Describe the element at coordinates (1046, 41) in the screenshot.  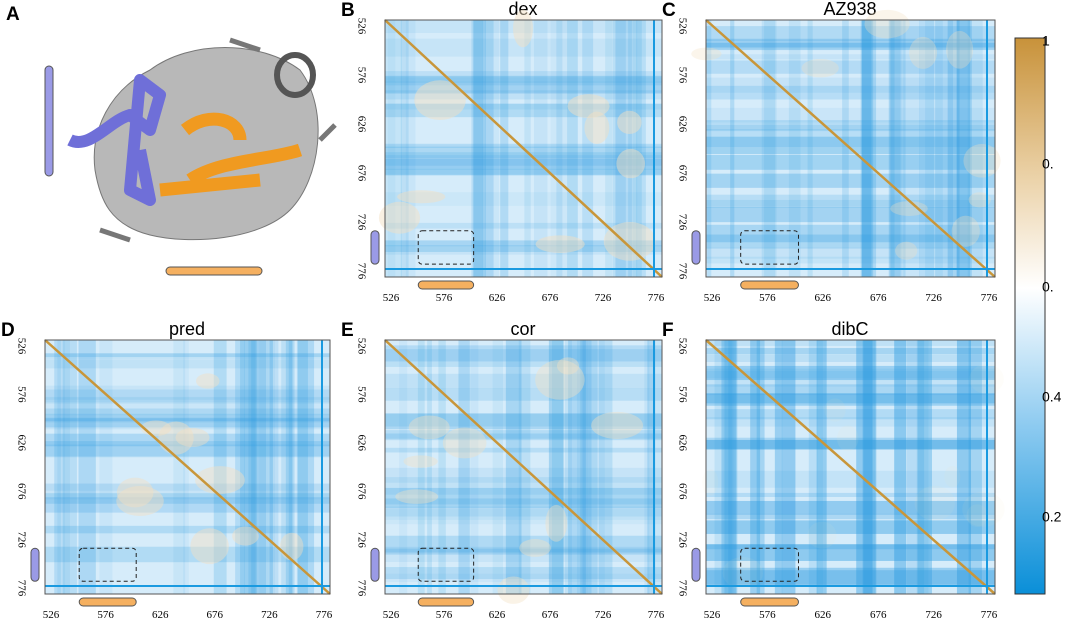
I see `colorbar-tick-label: 1` at that location.